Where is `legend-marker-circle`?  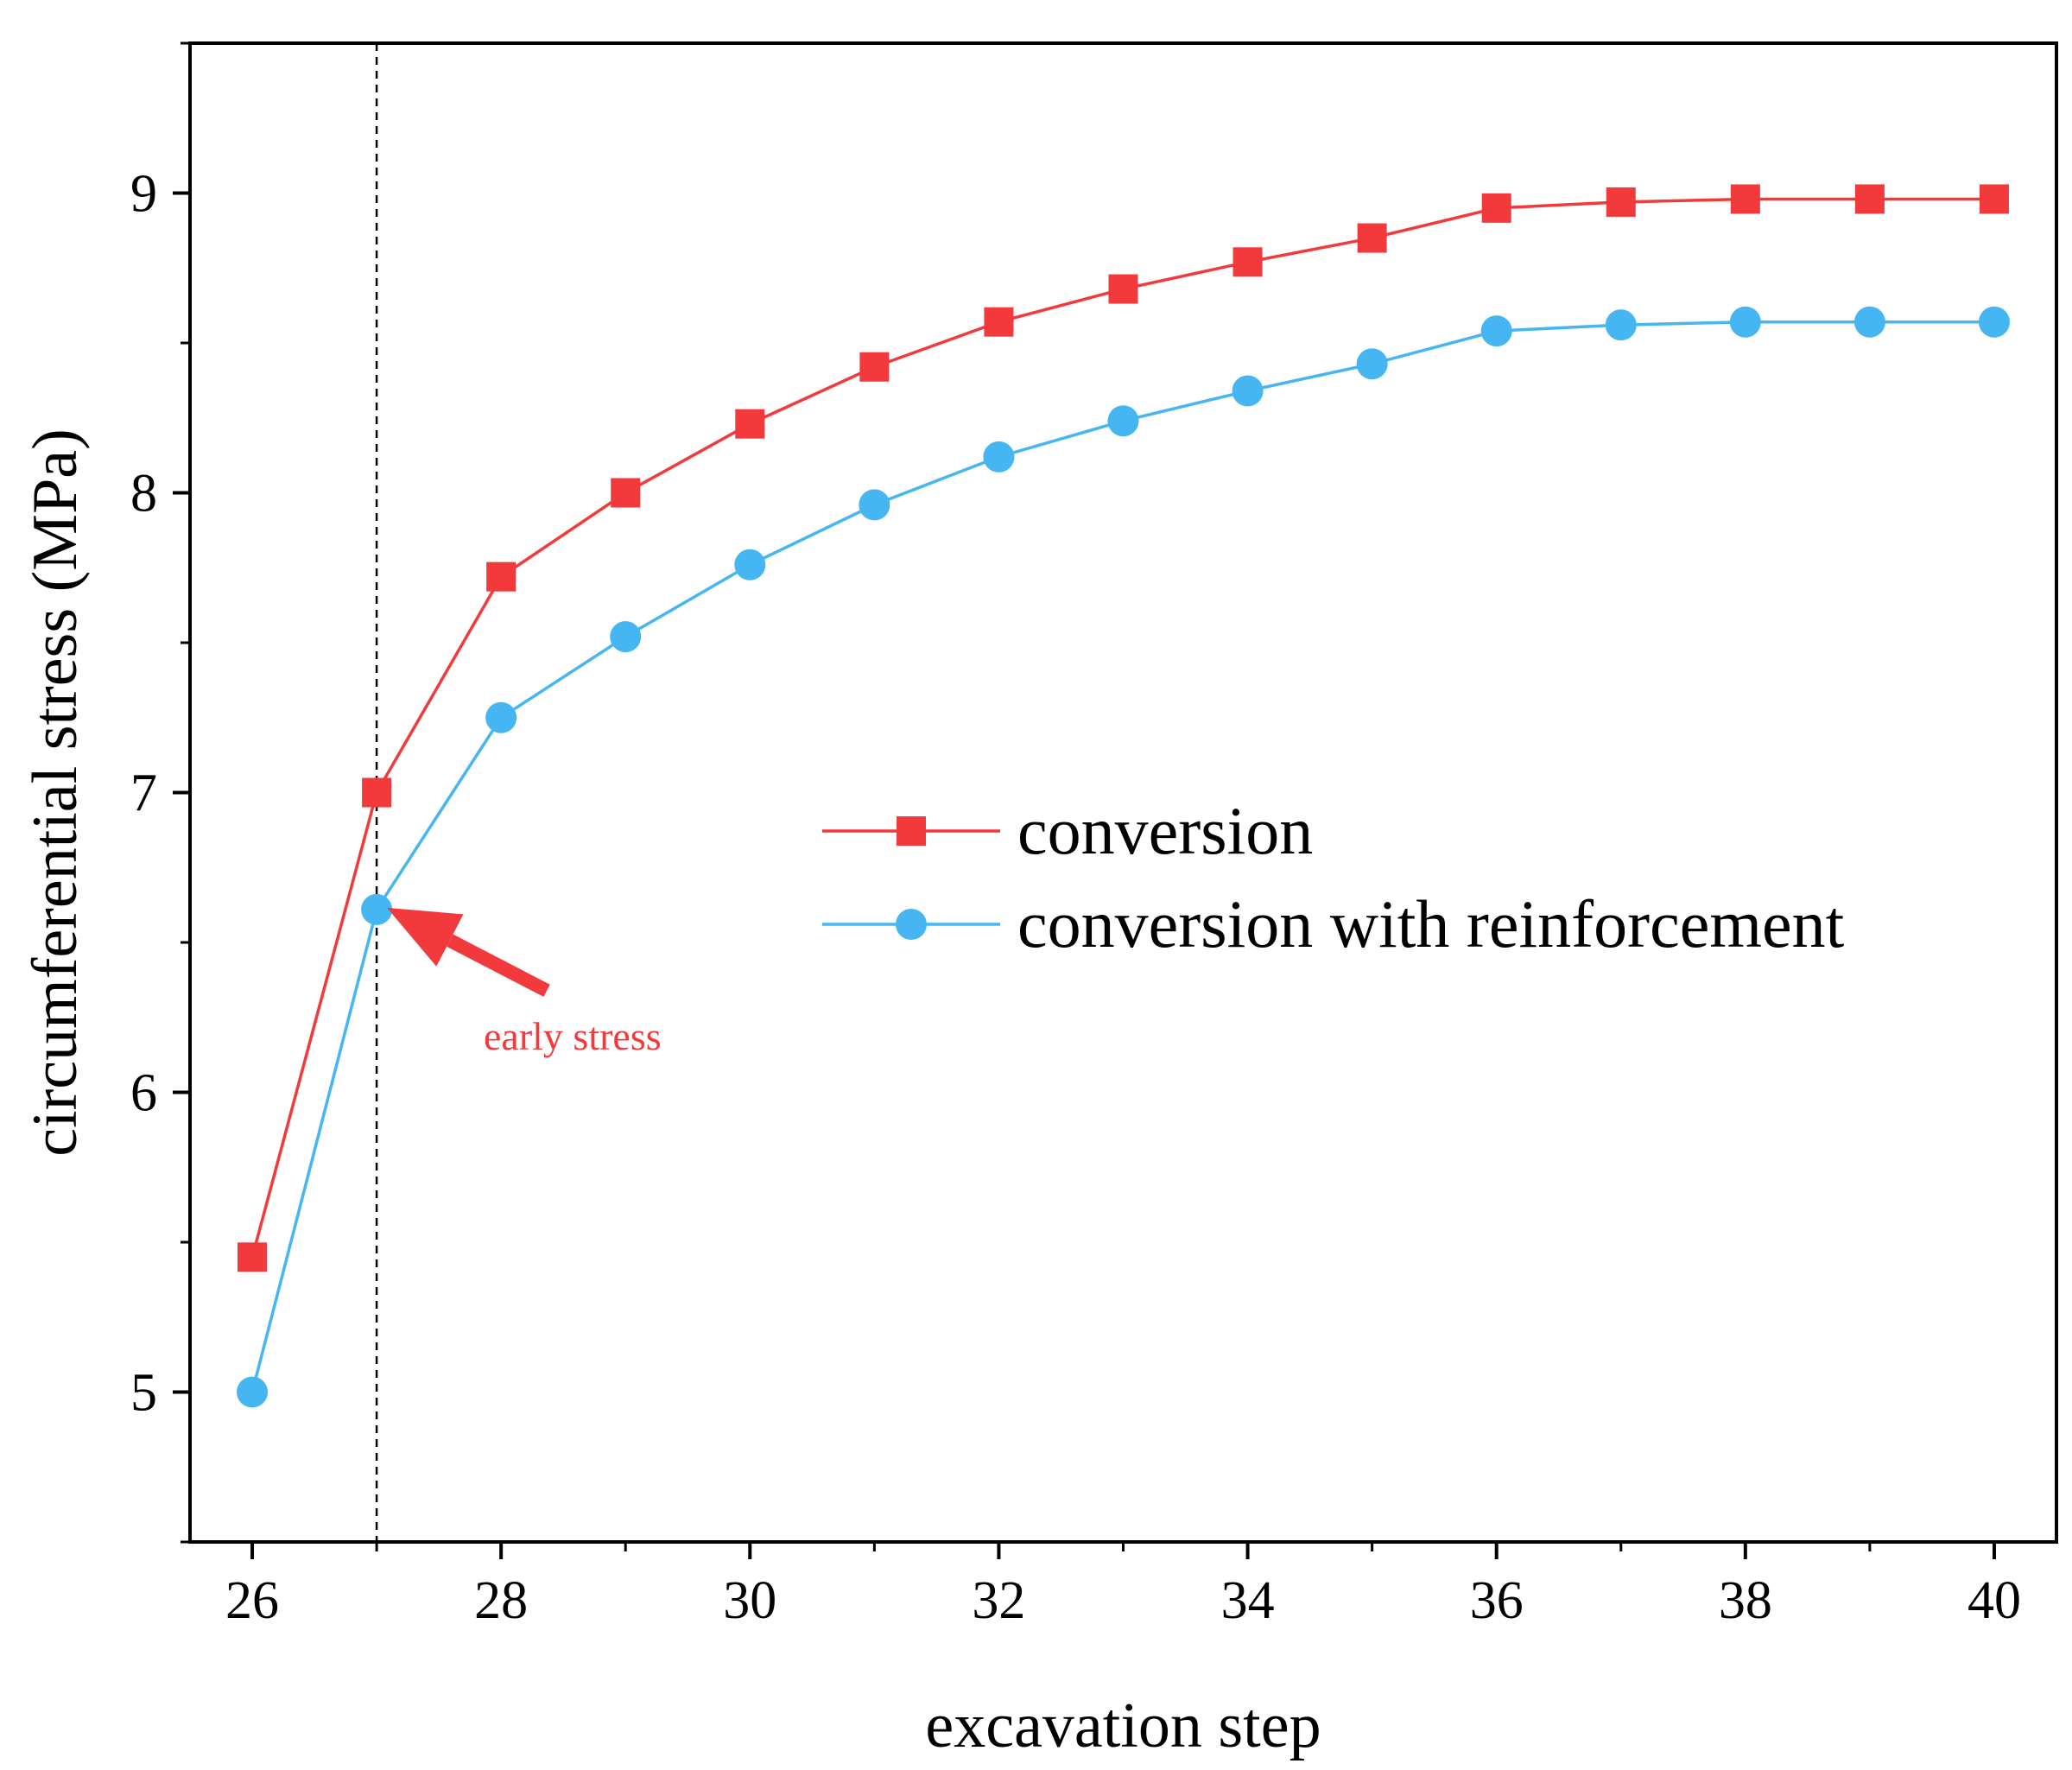 legend-marker-circle is located at coordinates (912, 924).